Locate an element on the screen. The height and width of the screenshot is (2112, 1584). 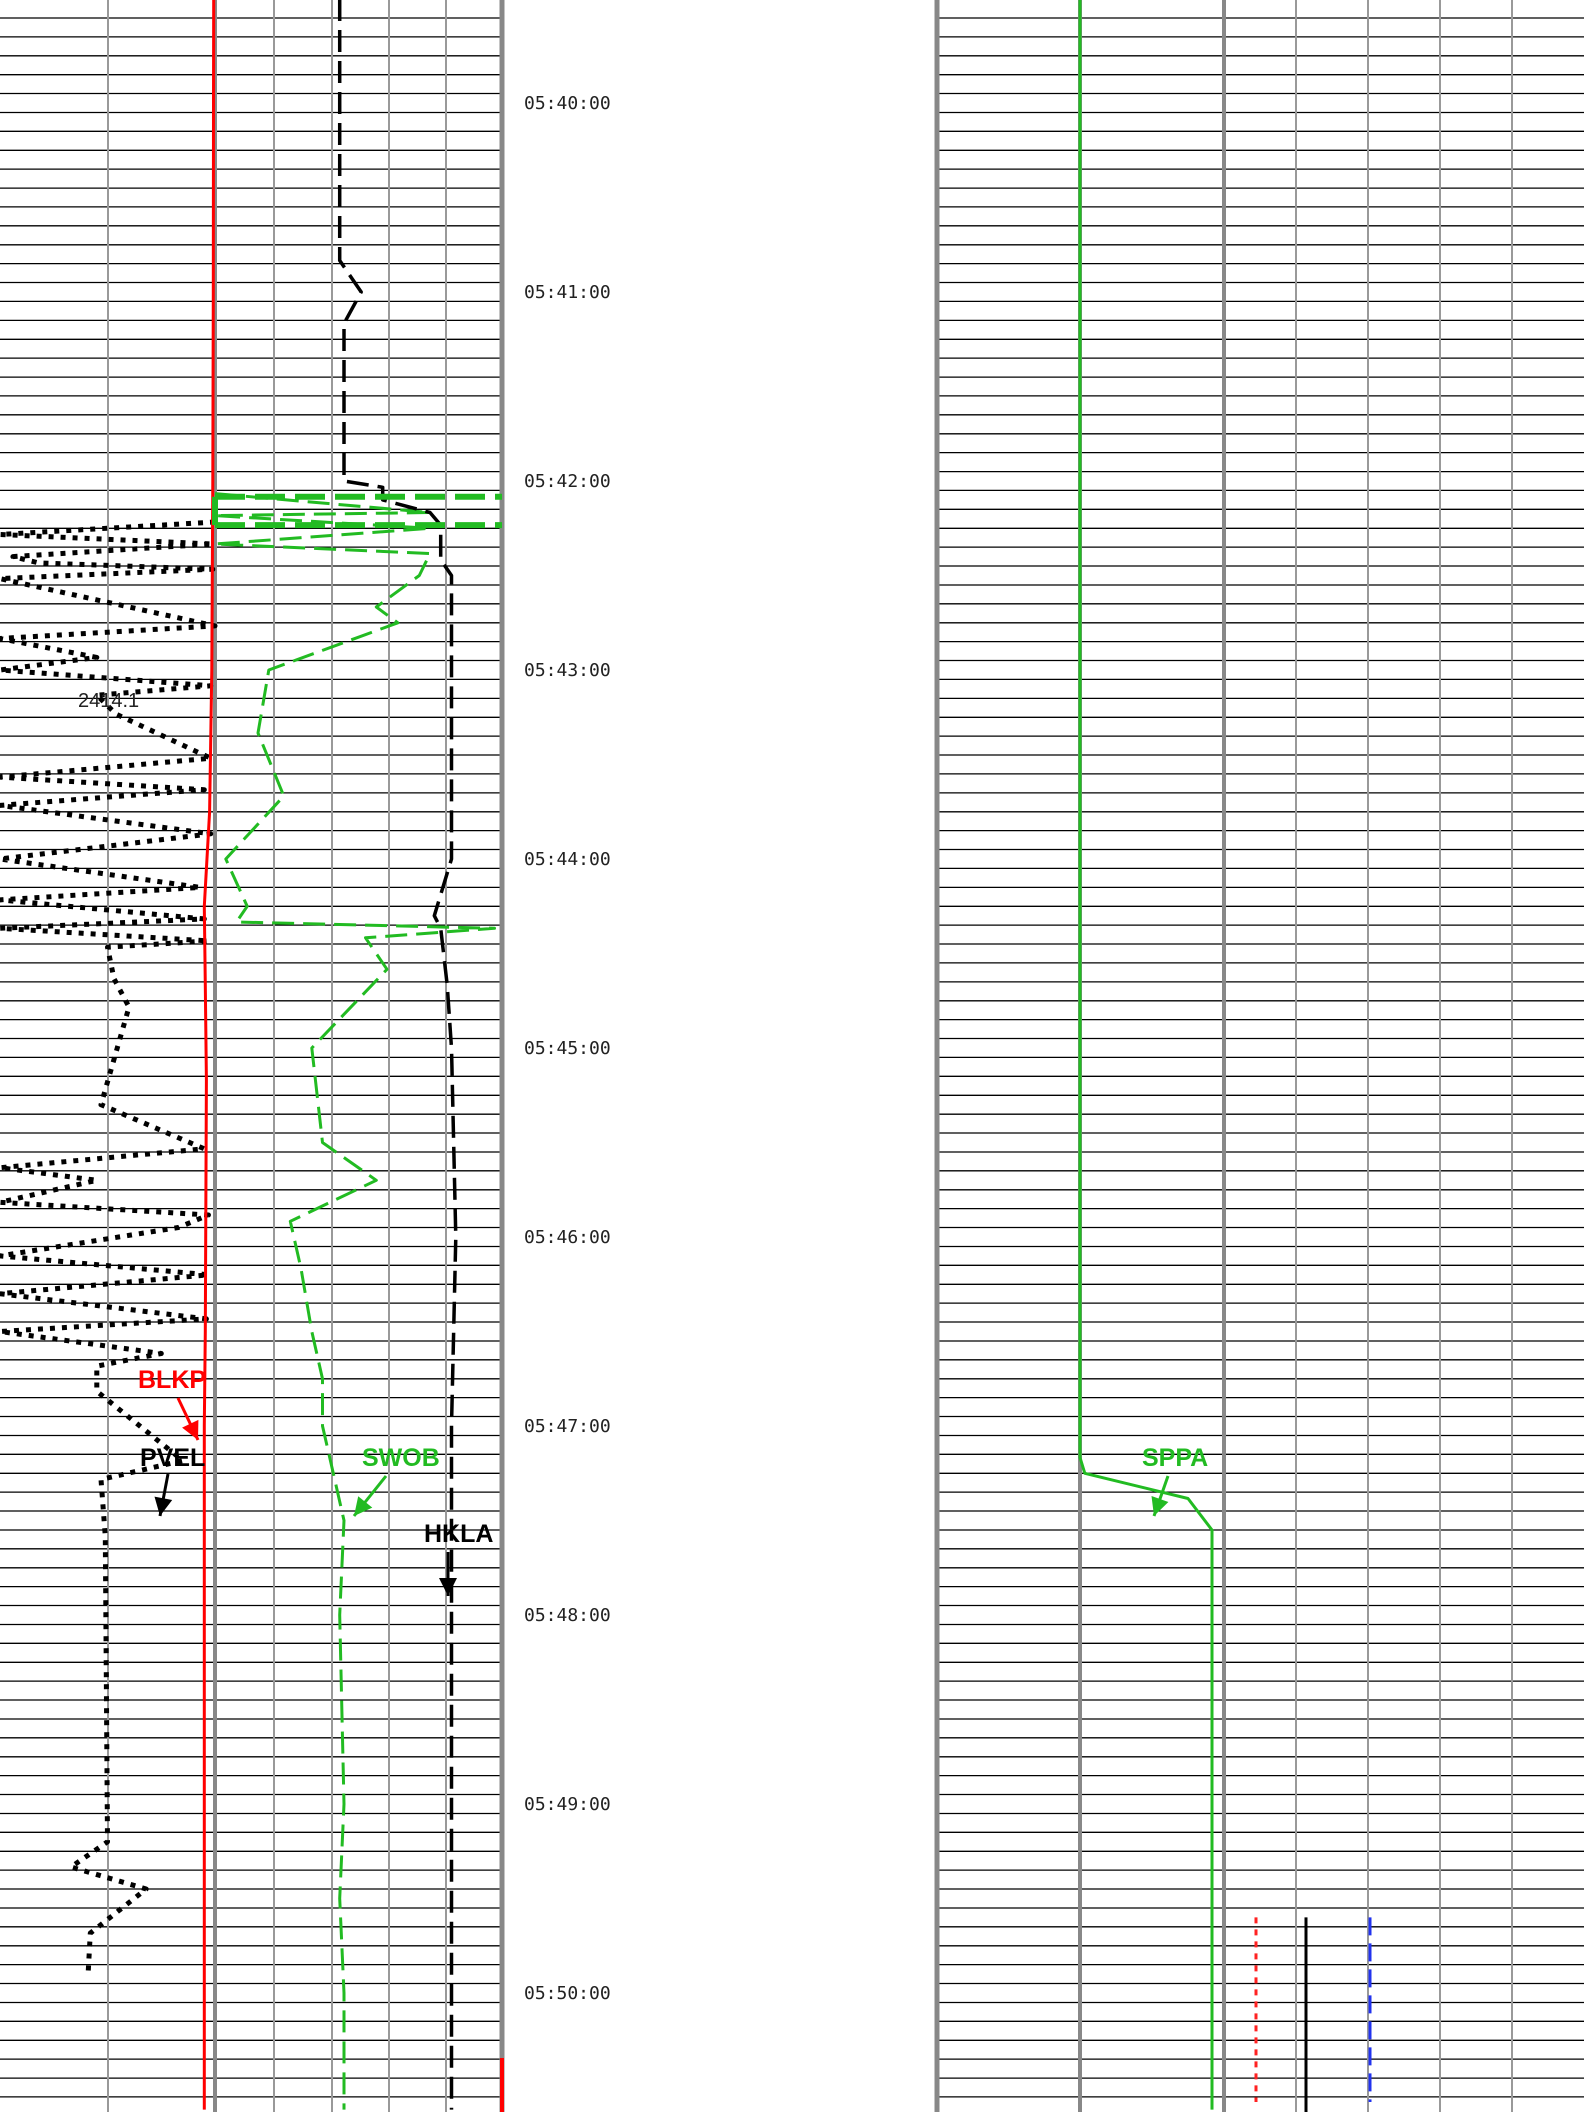
series-hkla-label: HKLA is located at coordinates (458, 1534).